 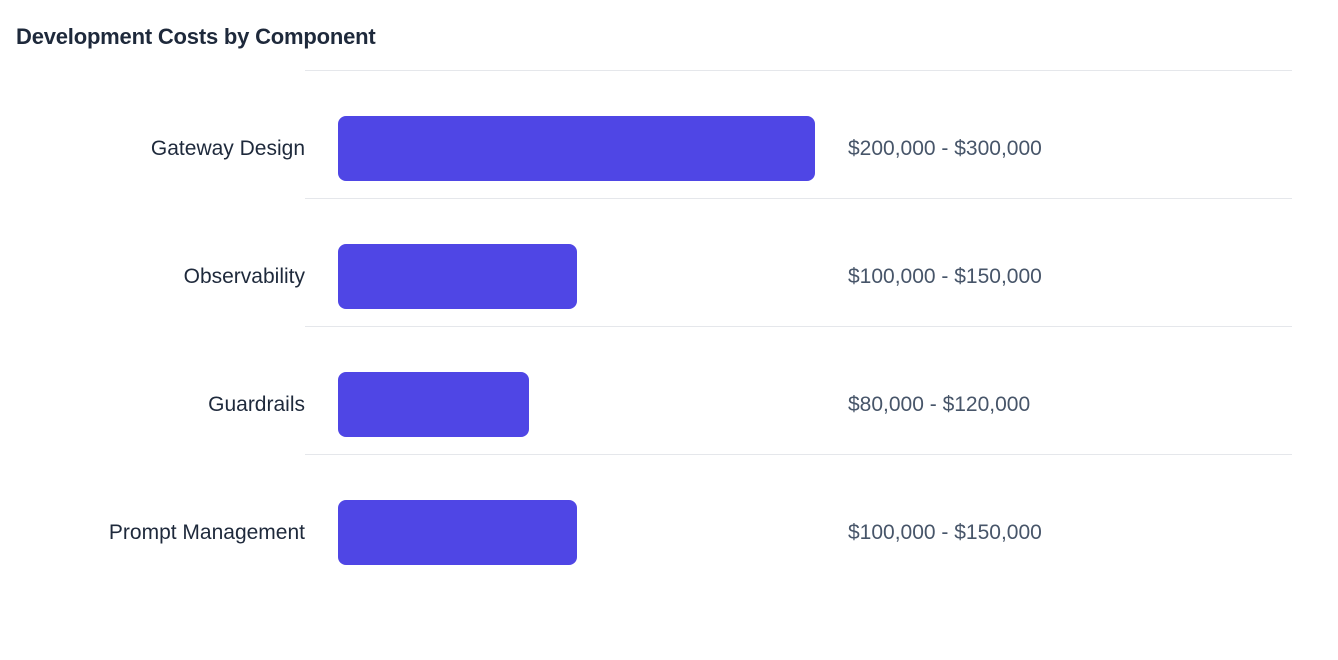 What do you see at coordinates (939, 404) in the screenshot?
I see `value-label: $80,000 - $120,000` at bounding box center [939, 404].